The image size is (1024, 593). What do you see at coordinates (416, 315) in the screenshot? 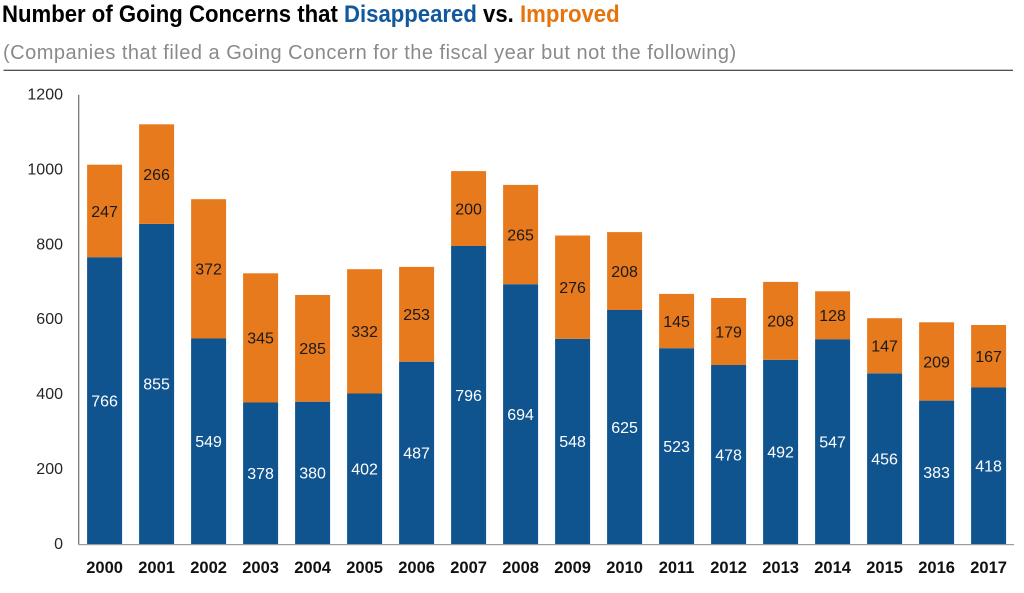
I see `svg-text: 253` at bounding box center [416, 315].